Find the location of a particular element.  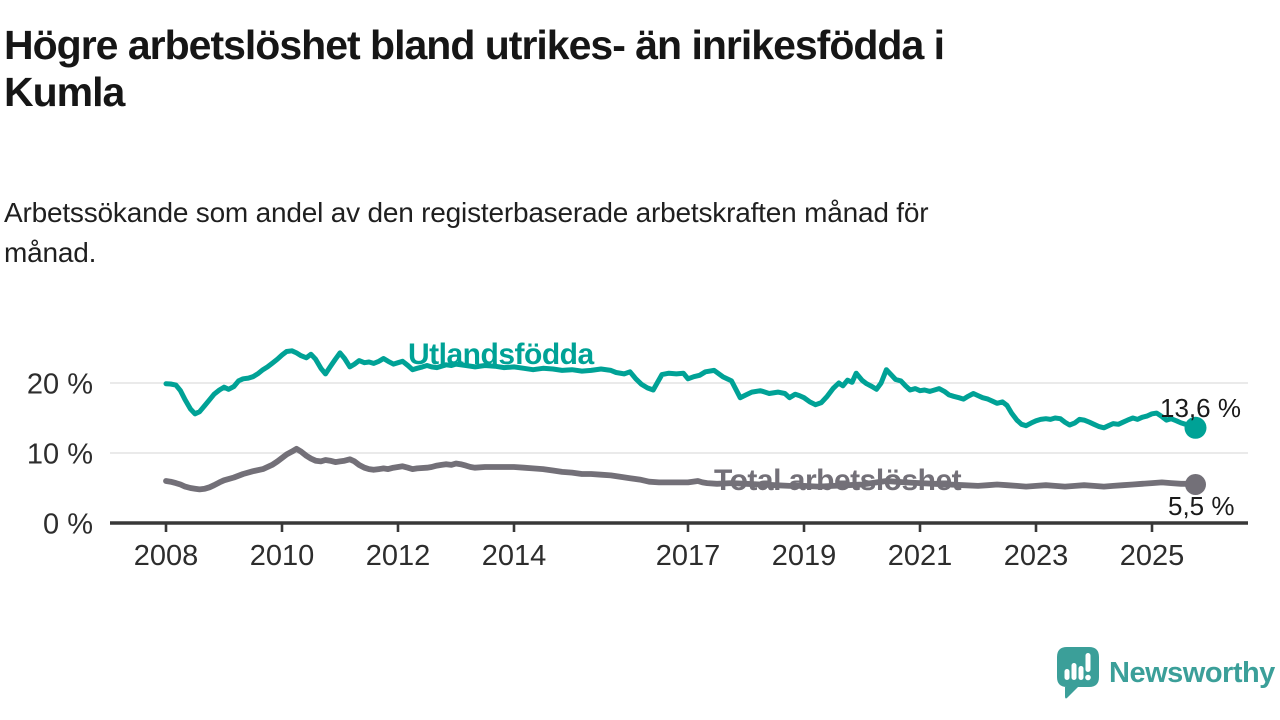

x-axis-ticks: 2008 2010 2012 2014 2017 2019 2021 2023 2025 is located at coordinates (659, 547).